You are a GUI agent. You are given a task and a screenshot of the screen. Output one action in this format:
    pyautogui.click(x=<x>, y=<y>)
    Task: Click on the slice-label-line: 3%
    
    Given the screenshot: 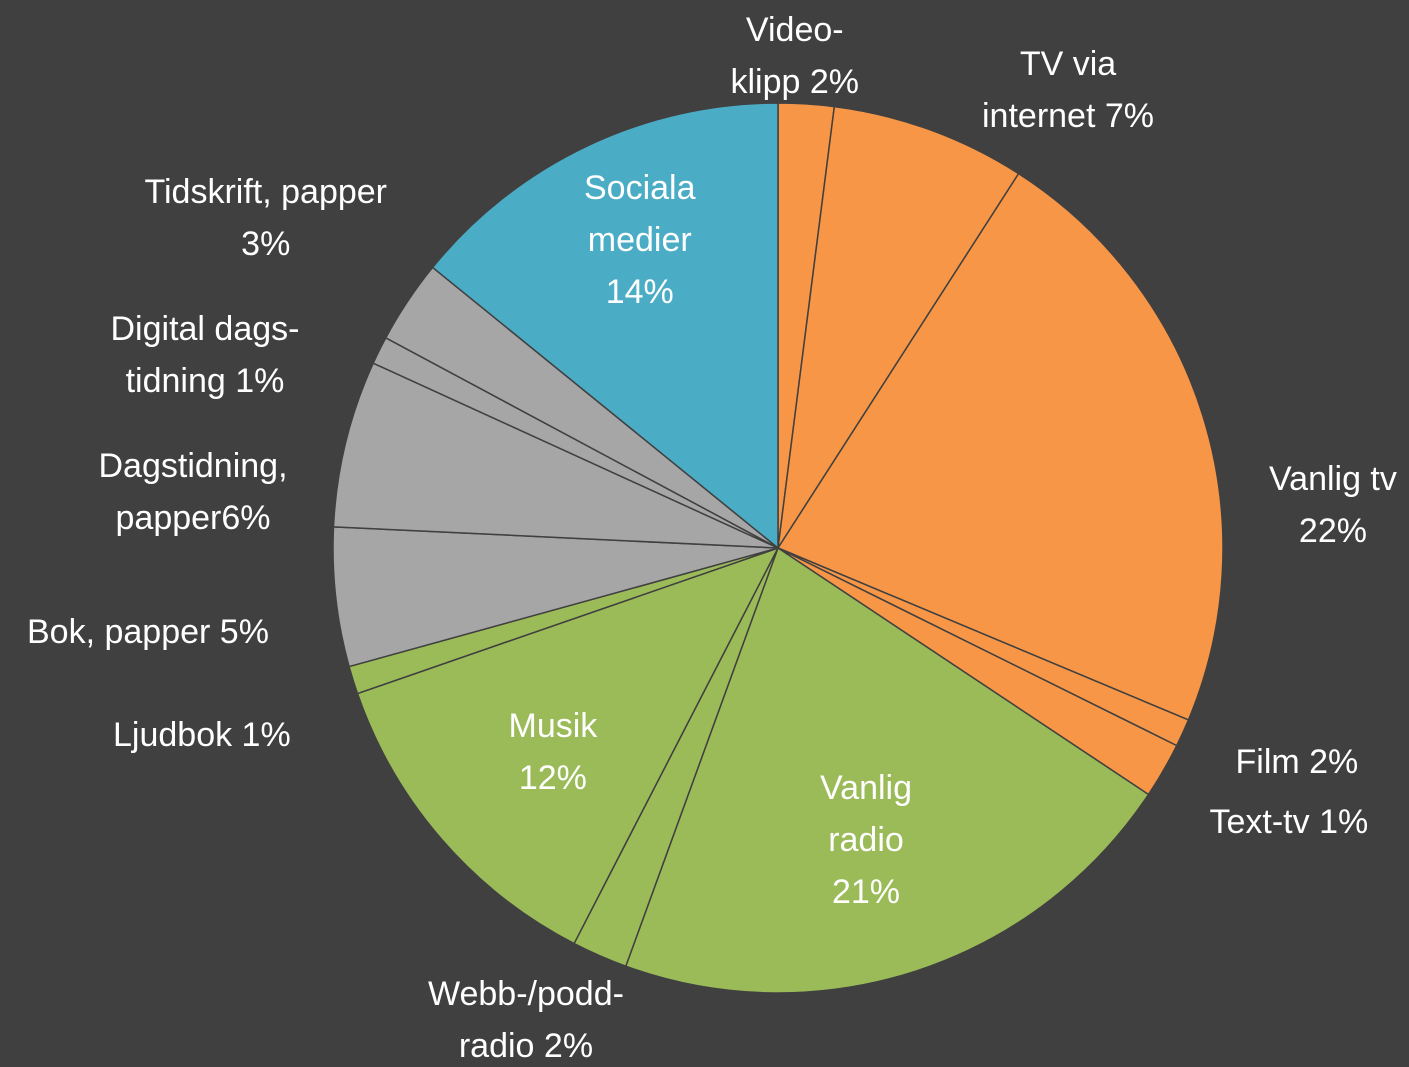 What is the action you would take?
    pyautogui.click(x=266, y=244)
    